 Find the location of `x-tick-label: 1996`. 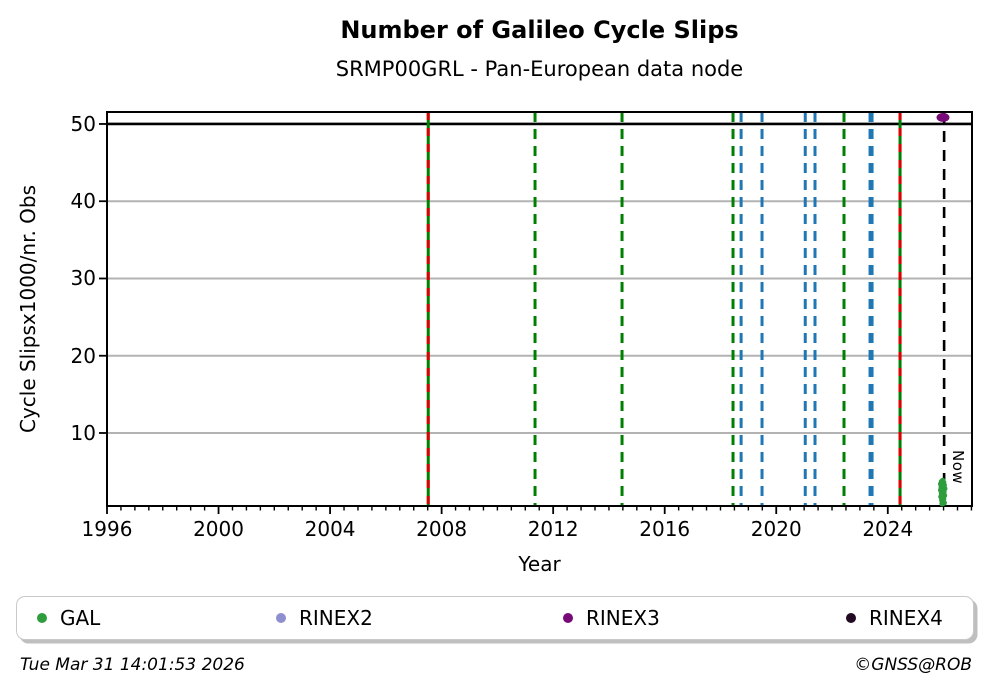

x-tick-label: 1996 is located at coordinates (107, 529).